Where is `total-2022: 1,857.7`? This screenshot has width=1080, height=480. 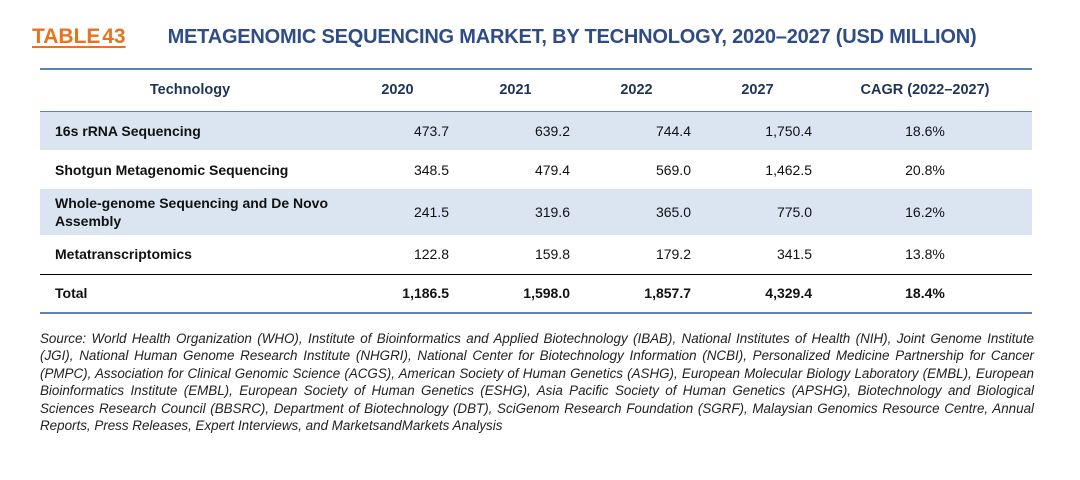 total-2022: 1,857.7 is located at coordinates (667, 293).